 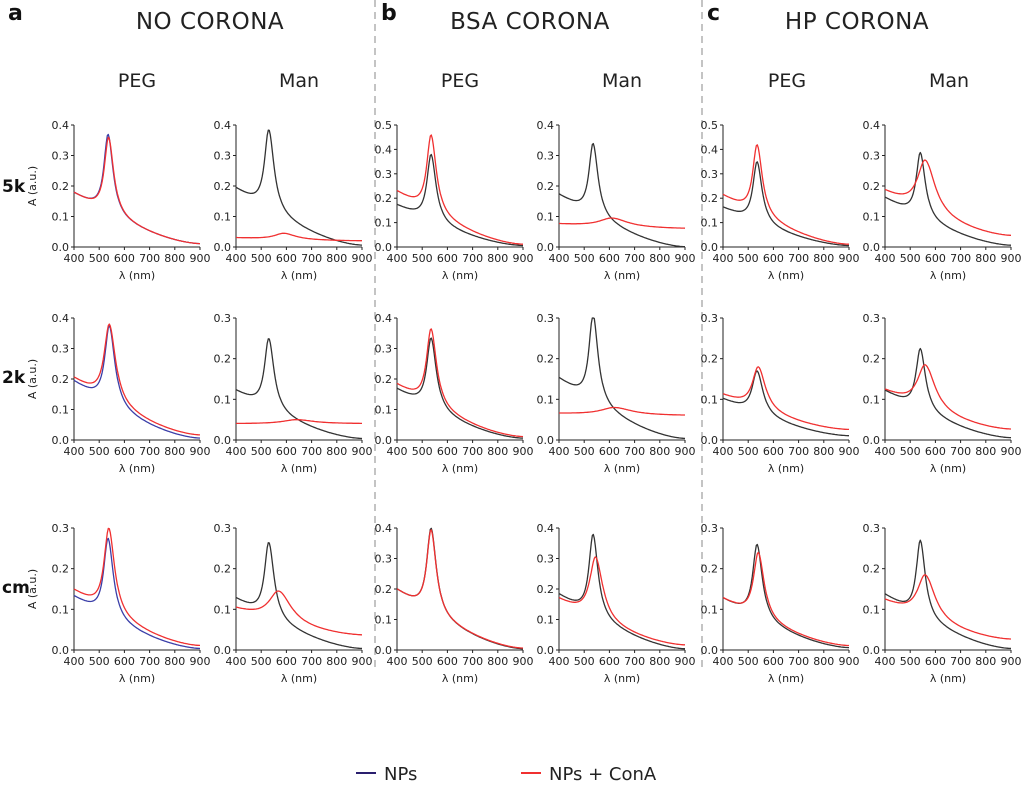 I want to click on group-title-hp-corona: HP CORONA, so click(x=857, y=22).